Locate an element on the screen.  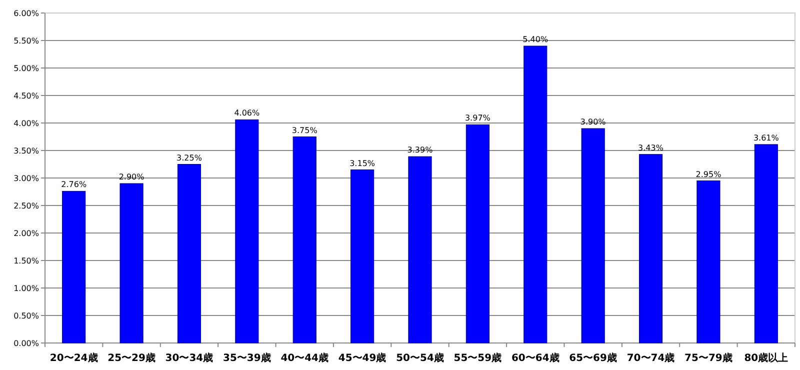
data-label: 2.76% is located at coordinates (74, 185).